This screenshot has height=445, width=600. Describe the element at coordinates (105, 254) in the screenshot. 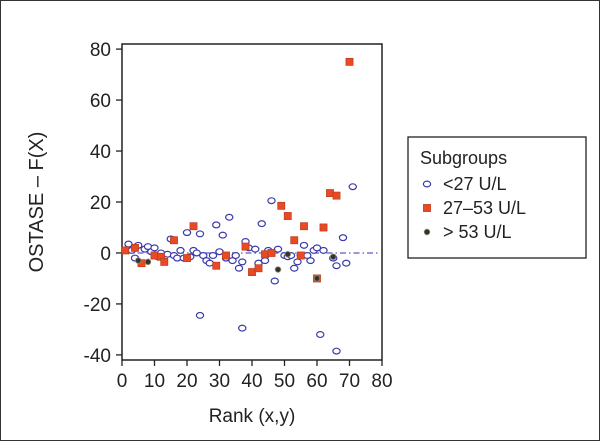

I see `y-tick-label: 0` at that location.